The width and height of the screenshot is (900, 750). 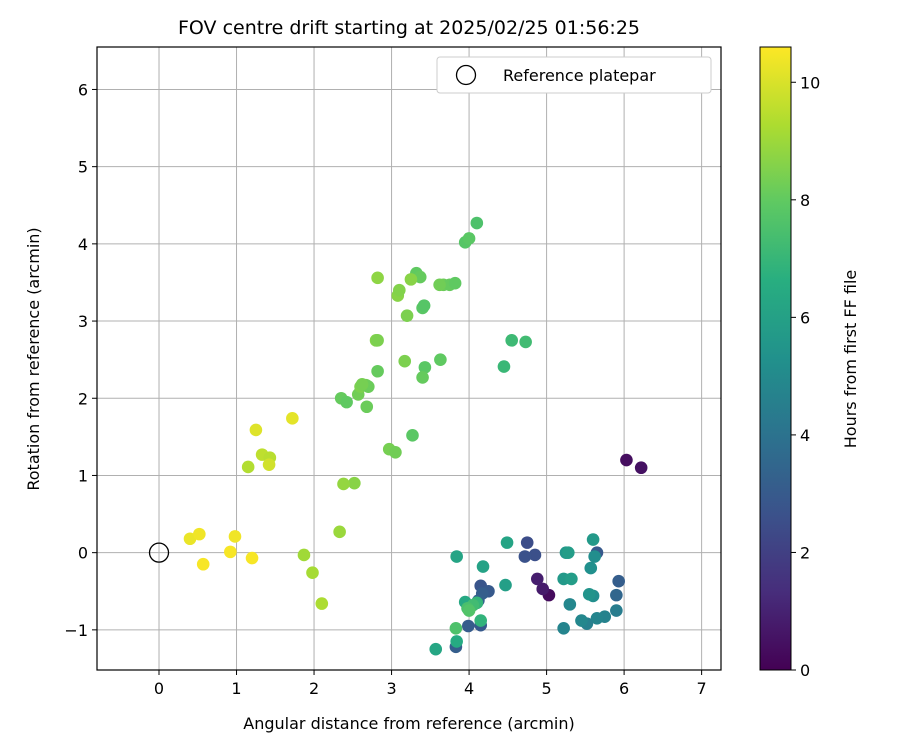 What do you see at coordinates (702, 688) in the screenshot?
I see `x-tick-label: 7` at bounding box center [702, 688].